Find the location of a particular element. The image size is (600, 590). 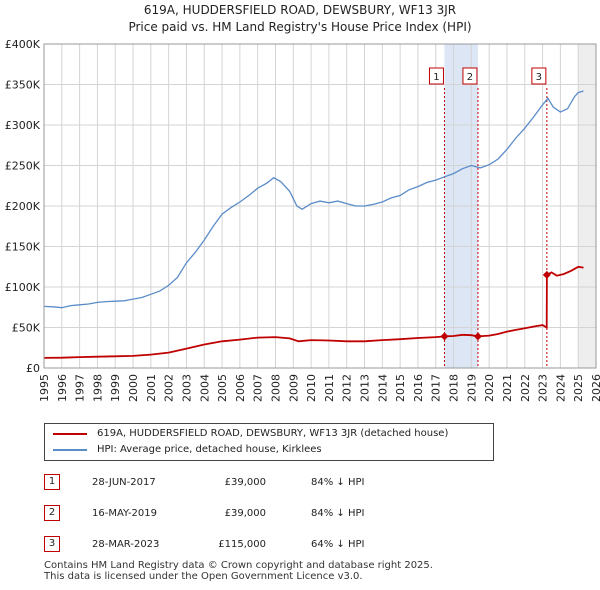

transaction-badge: 2 is located at coordinates (52, 513).